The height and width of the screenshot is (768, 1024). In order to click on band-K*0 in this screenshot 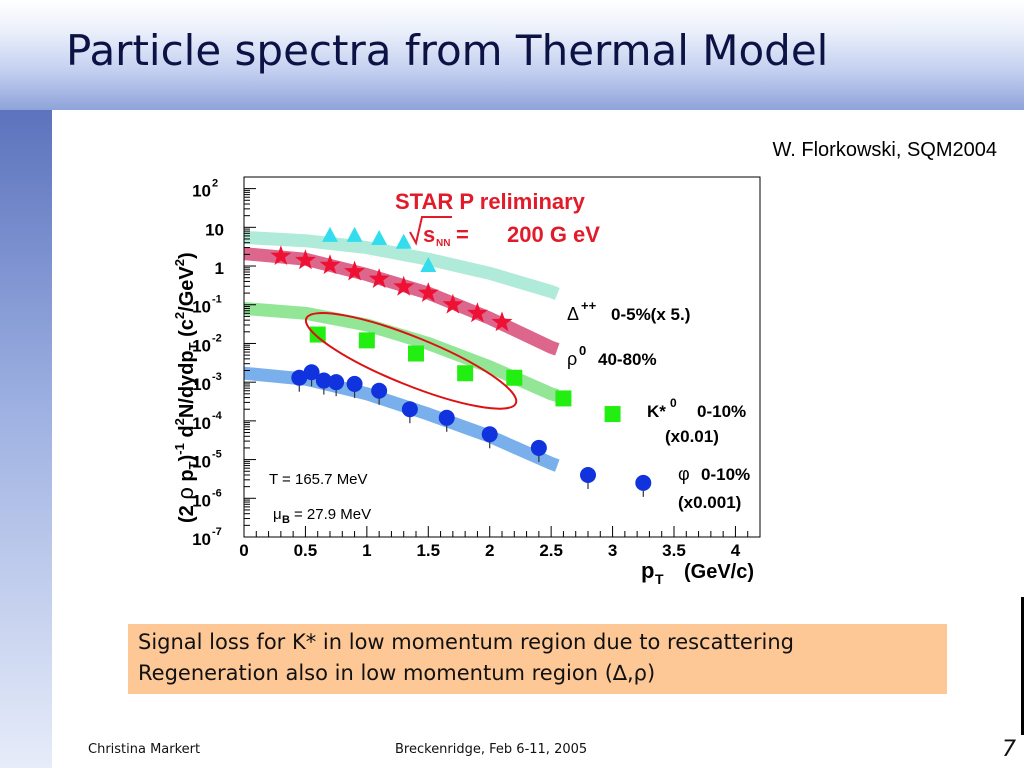, I will do `click(401, 352)`.